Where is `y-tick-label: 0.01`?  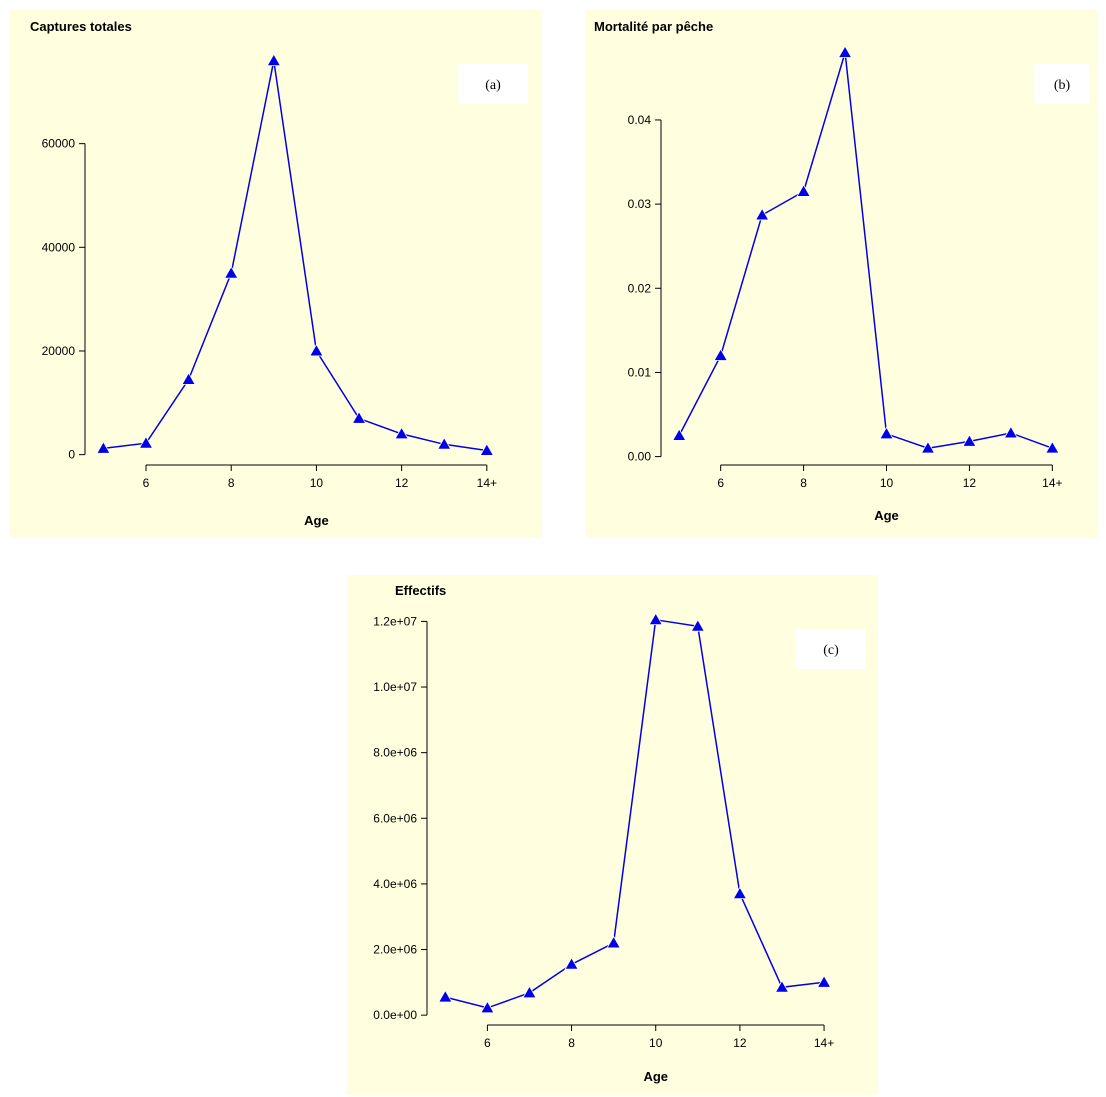
y-tick-label: 0.01 is located at coordinates (640, 372).